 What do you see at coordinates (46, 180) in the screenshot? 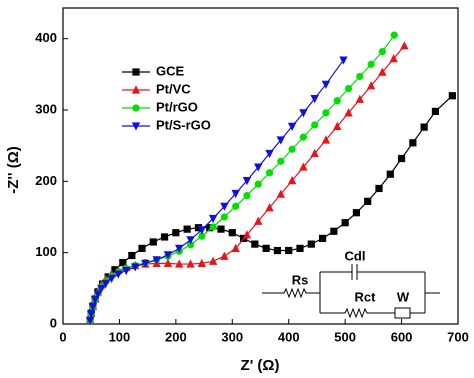
I see `y-tick-label: 200` at bounding box center [46, 180].